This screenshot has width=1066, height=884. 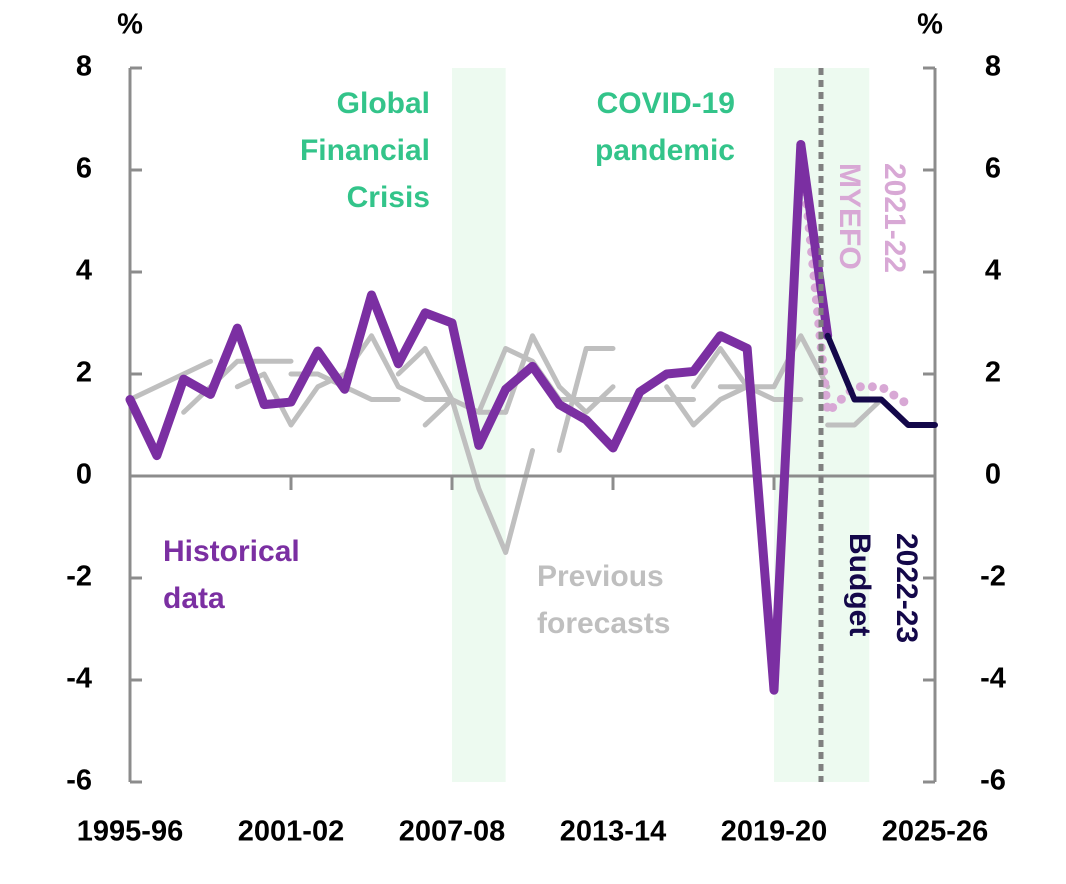 What do you see at coordinates (388, 197) in the screenshot?
I see `annotation: Crisis` at bounding box center [388, 197].